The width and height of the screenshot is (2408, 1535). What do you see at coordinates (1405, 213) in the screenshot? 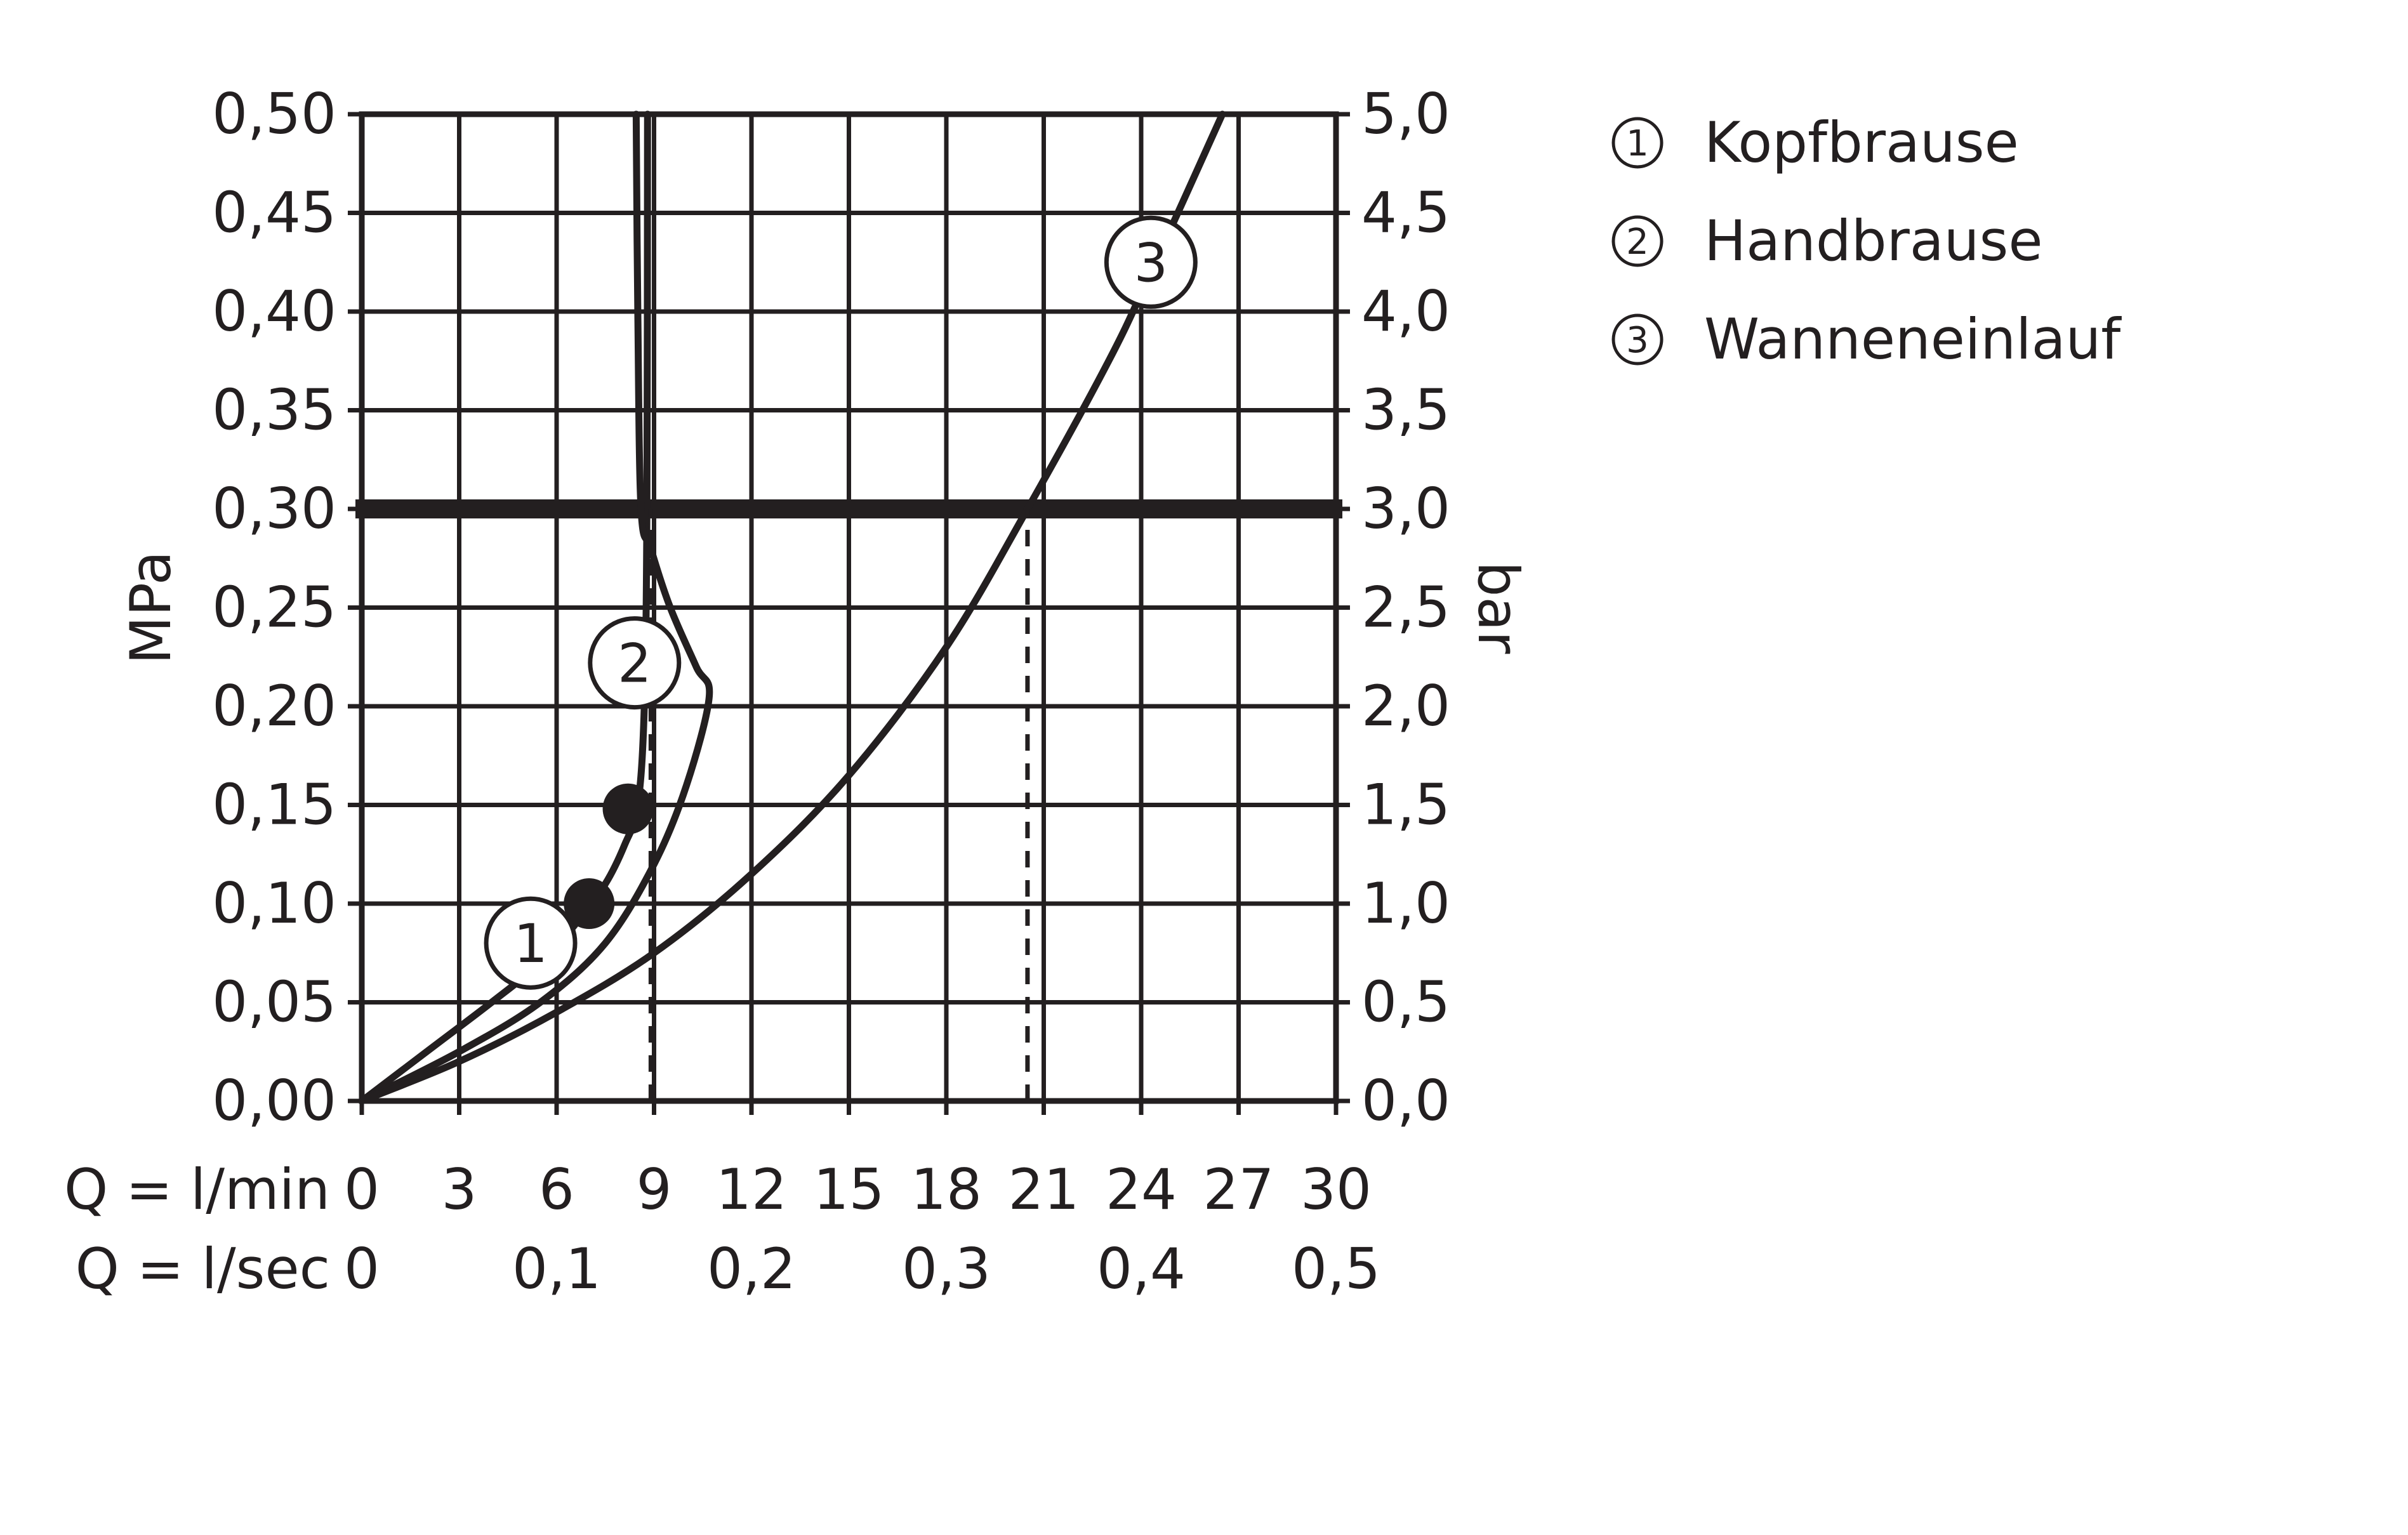
I see `y-right-tick-label: 4,5` at bounding box center [1405, 213].